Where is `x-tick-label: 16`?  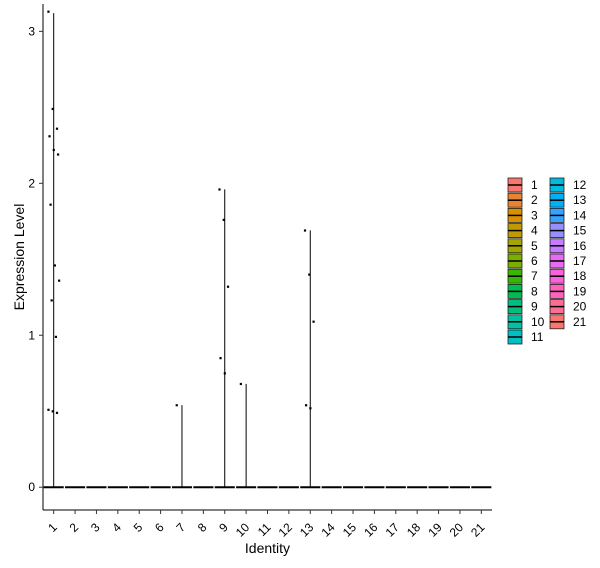
x-tick-label: 16 is located at coordinates (371, 530).